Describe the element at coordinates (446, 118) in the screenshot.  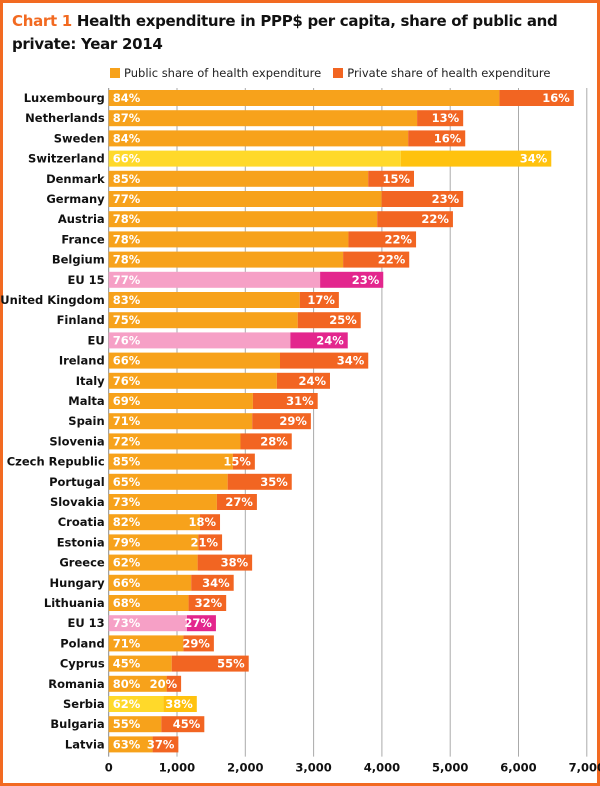
I see `data-label-private: 13%` at that location.